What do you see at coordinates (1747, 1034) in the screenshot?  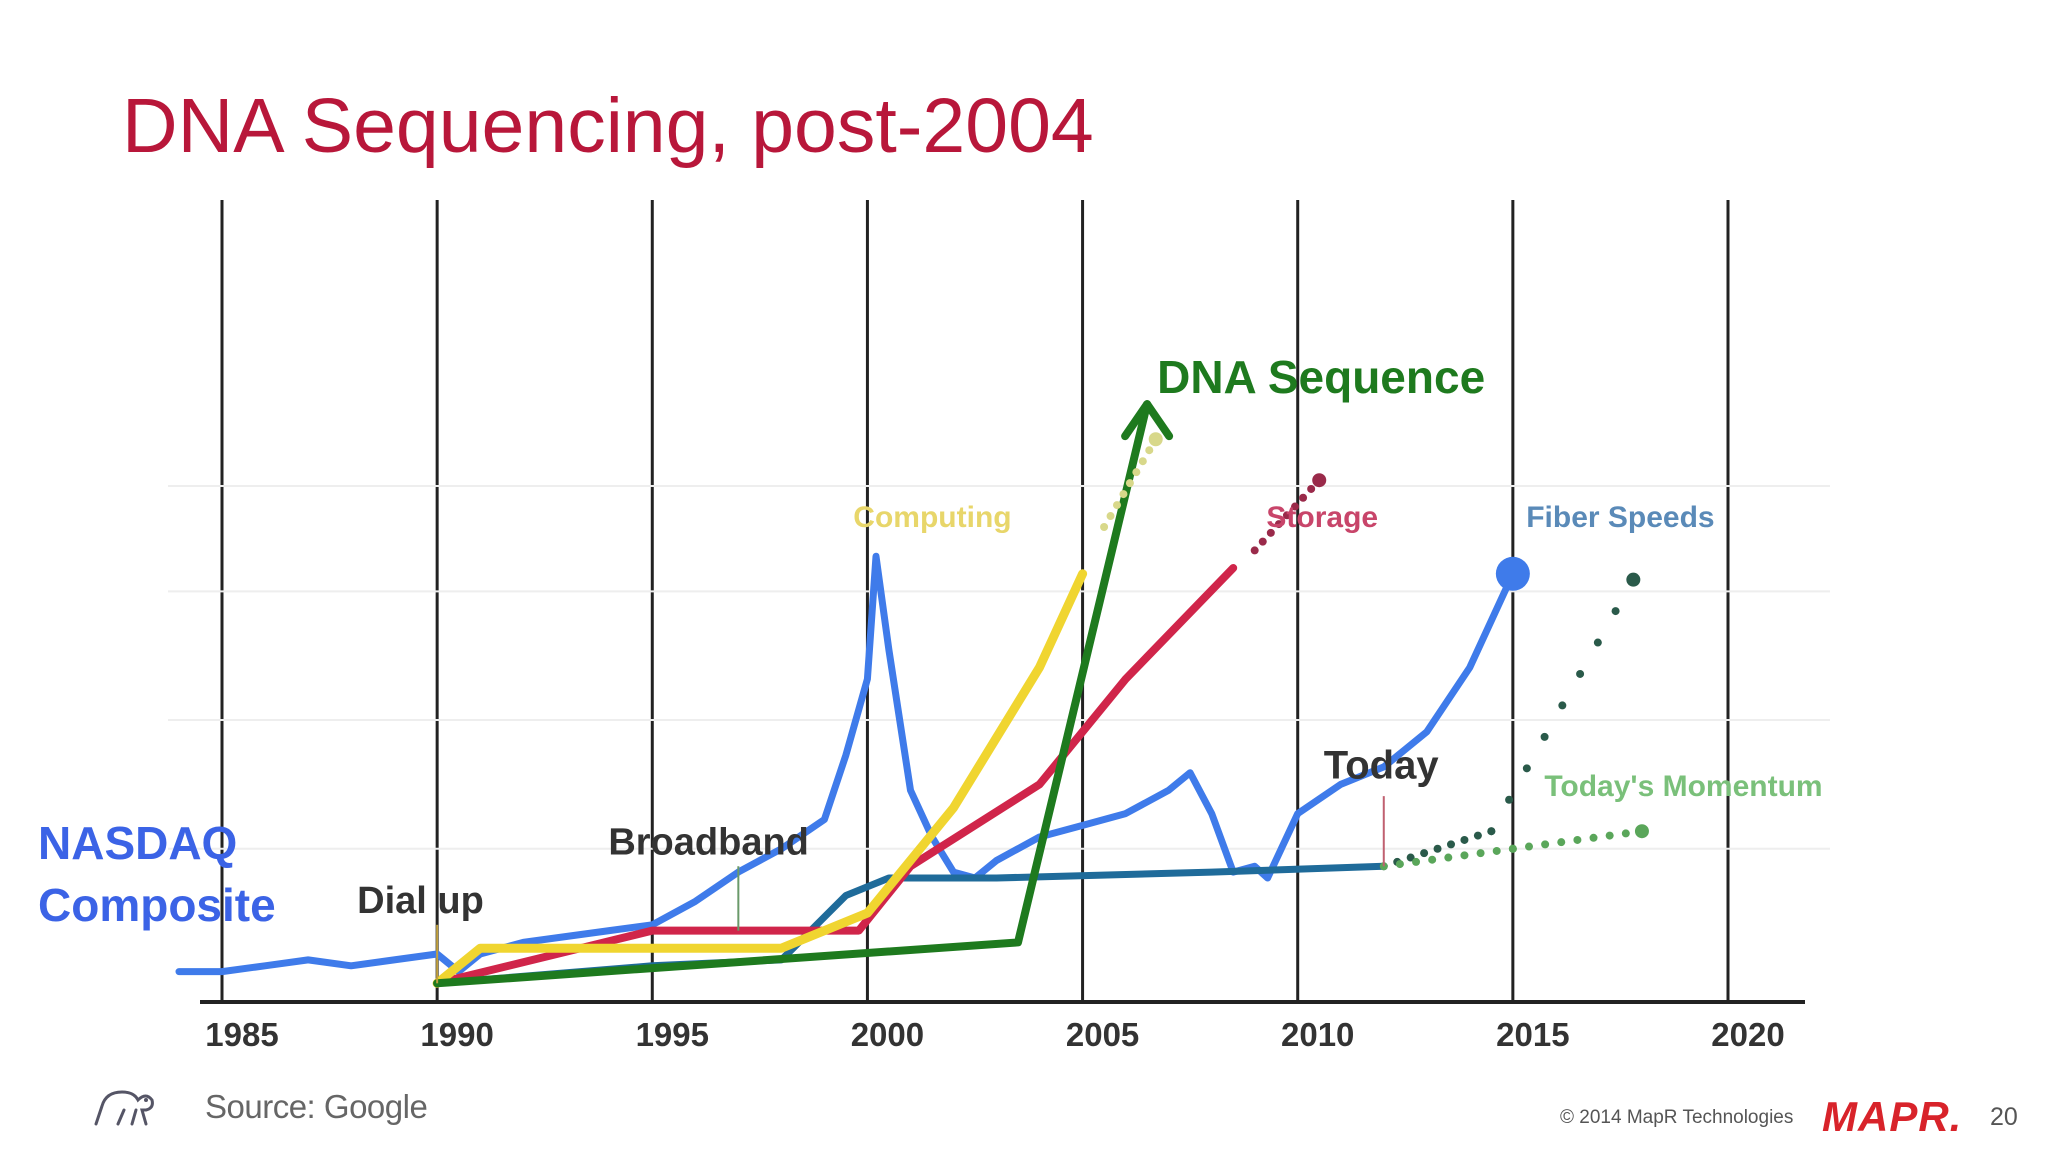 I see `x-tick-label-2020: 2020` at bounding box center [1747, 1034].